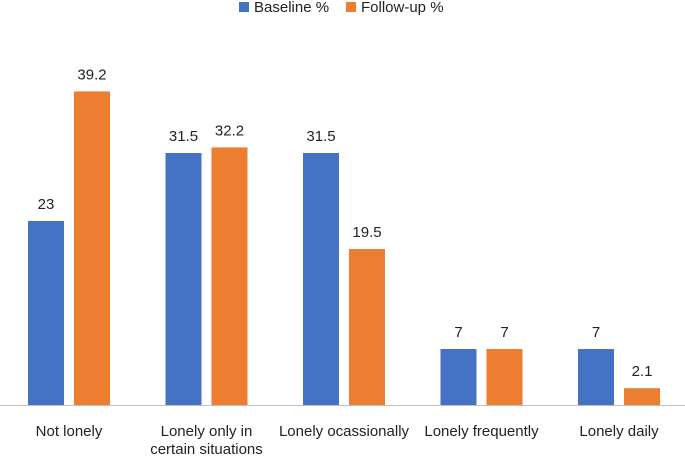 This screenshot has height=456, width=685. What do you see at coordinates (504, 377) in the screenshot?
I see `bar-follow-up-lonely-frequently` at bounding box center [504, 377].